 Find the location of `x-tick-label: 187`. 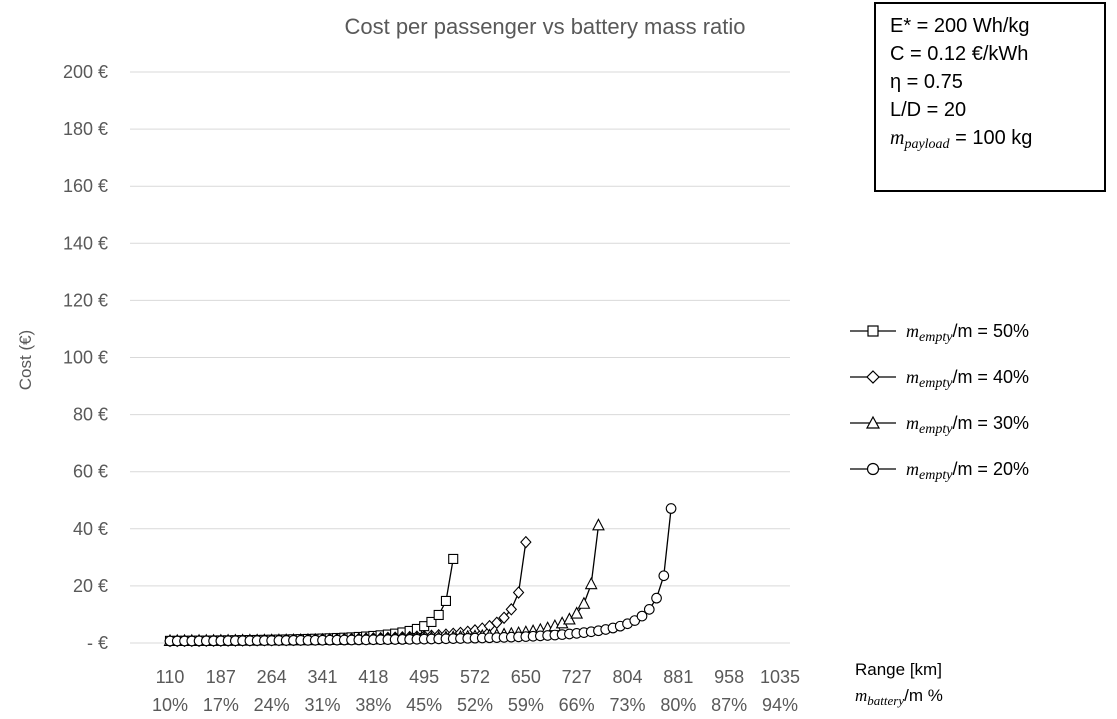

x-tick-label: 187 is located at coordinates (221, 677).